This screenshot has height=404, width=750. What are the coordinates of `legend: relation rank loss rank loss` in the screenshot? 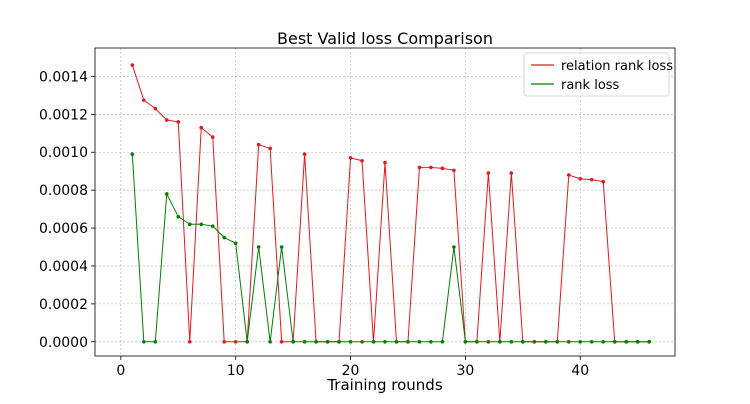 It's located at (598, 74).